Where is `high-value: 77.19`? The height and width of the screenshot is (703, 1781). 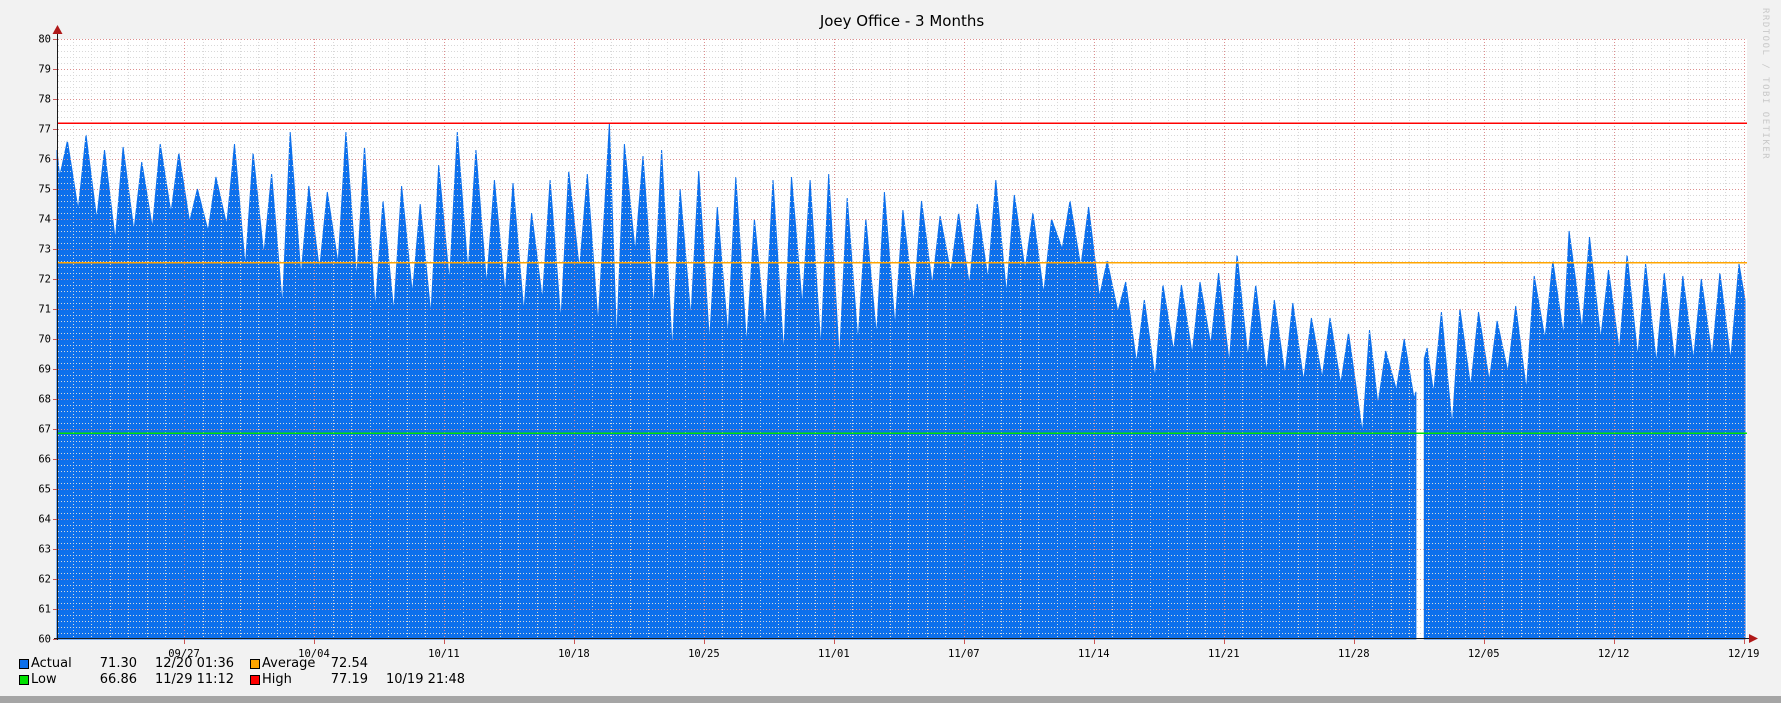 high-value: 77.19 is located at coordinates (349, 679).